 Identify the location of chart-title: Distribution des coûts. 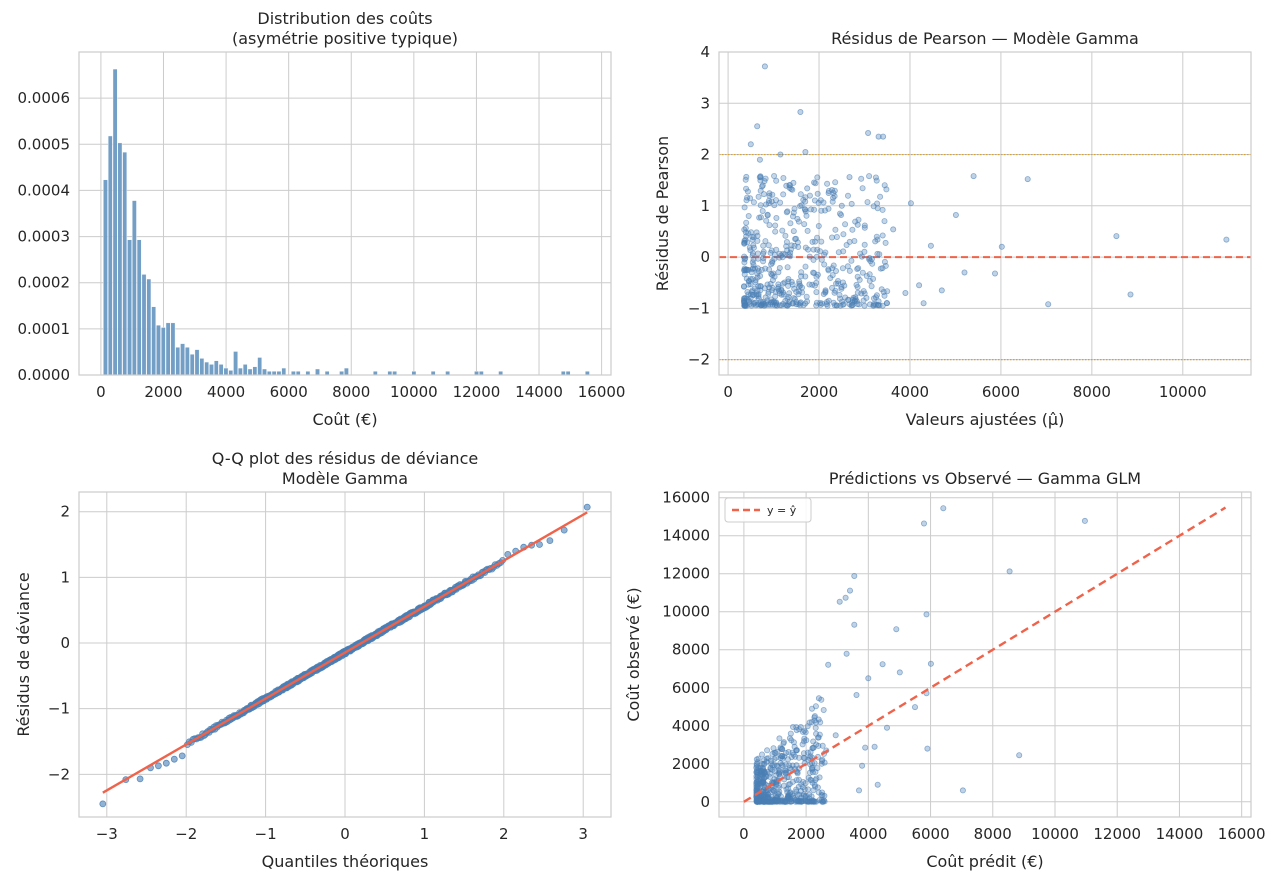
(344, 18).